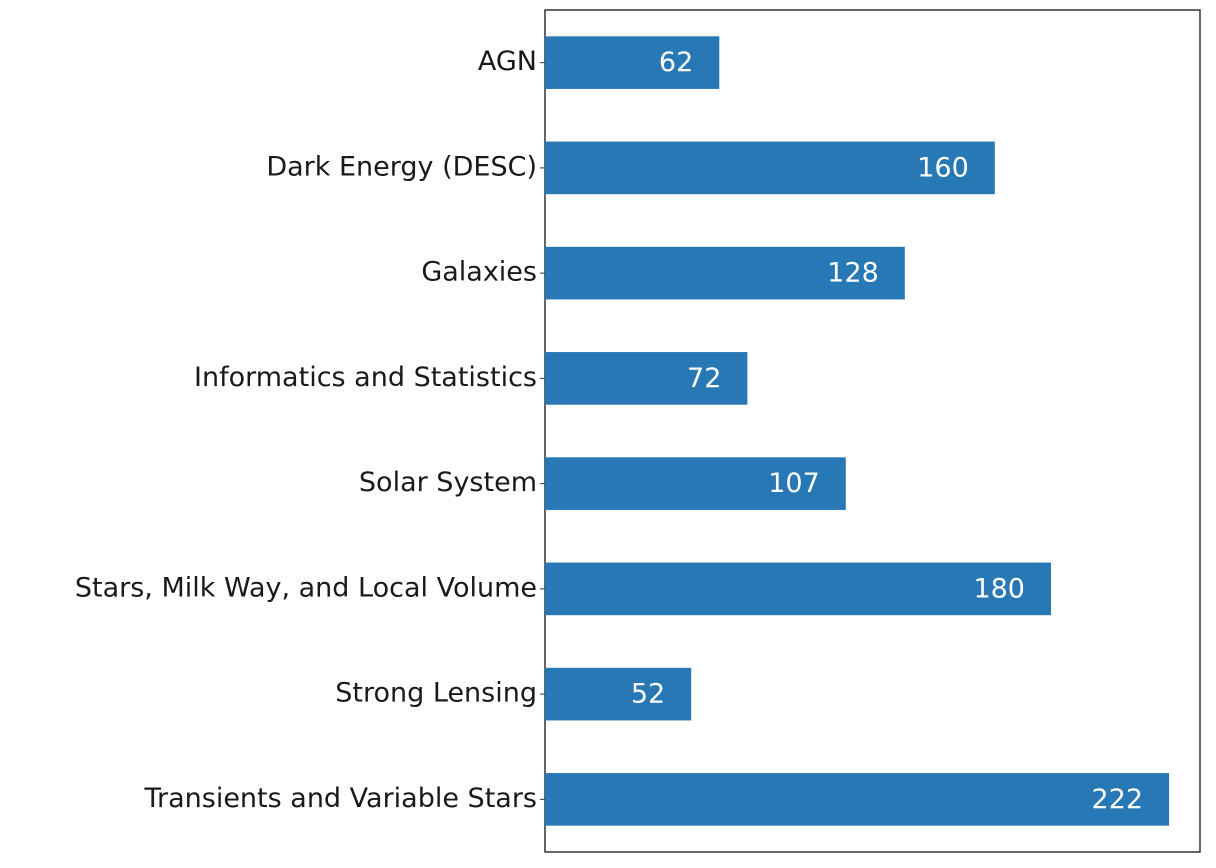 The image size is (1216, 868). I want to click on value-label: 72, so click(704, 378).